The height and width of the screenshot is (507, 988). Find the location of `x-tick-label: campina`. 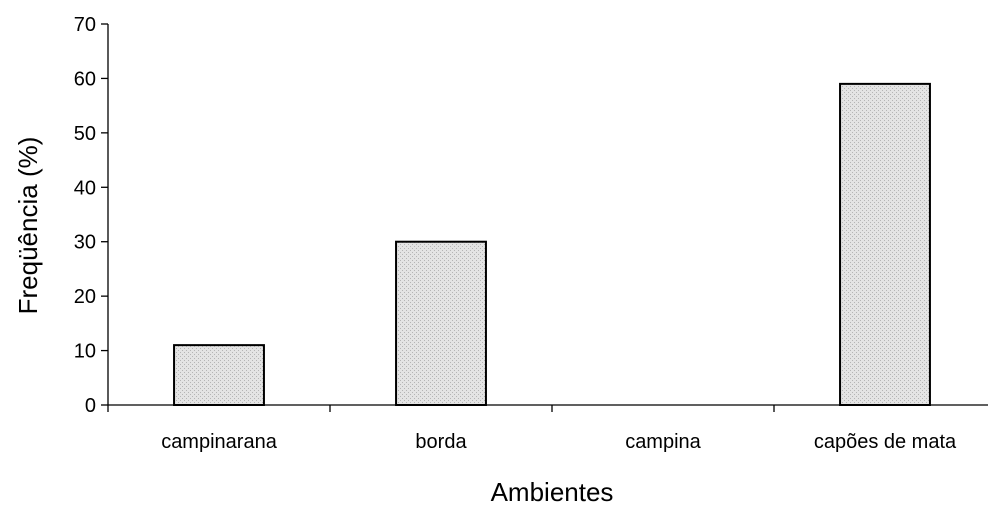

x-tick-label: campina is located at coordinates (663, 442).